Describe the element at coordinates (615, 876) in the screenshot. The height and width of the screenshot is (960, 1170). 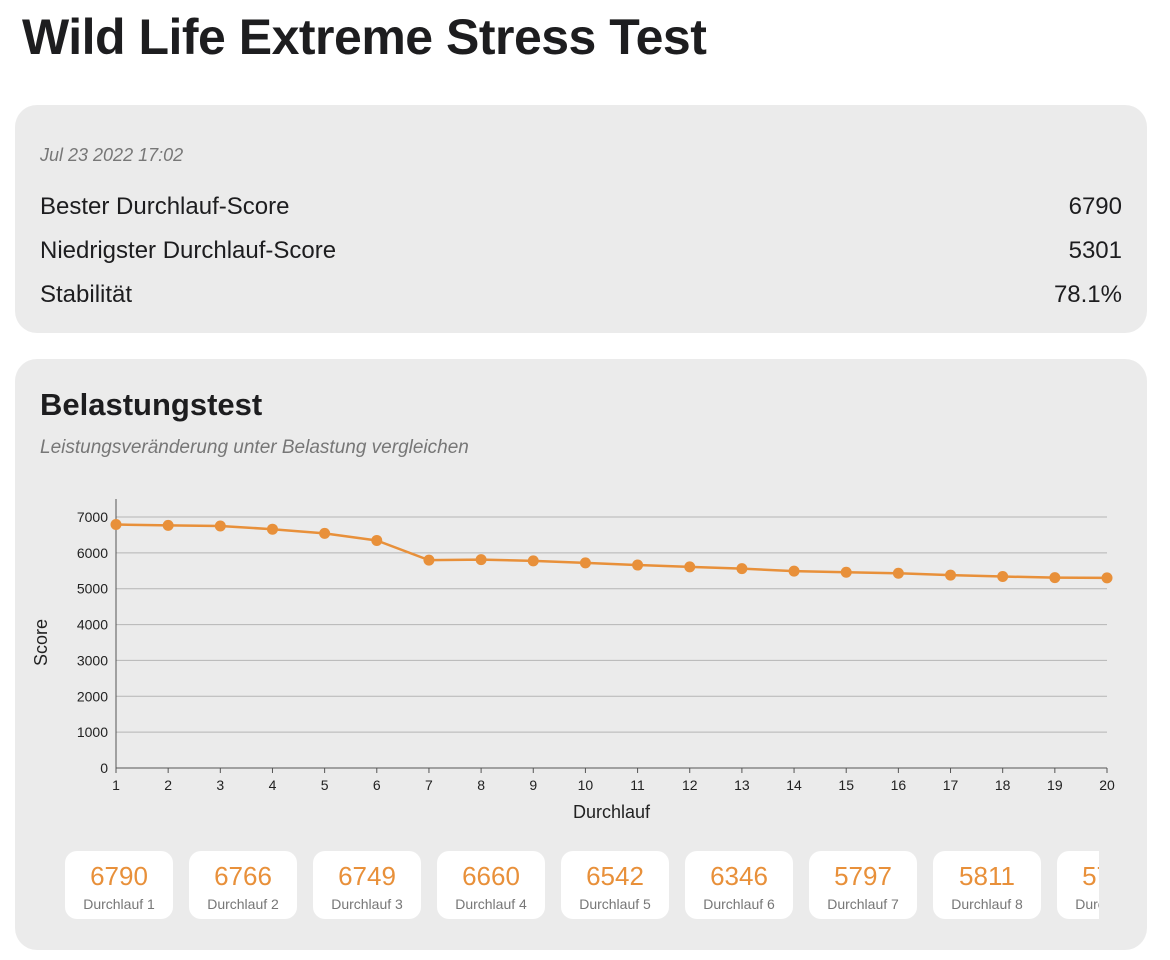
I see `run-score: 6542` at that location.